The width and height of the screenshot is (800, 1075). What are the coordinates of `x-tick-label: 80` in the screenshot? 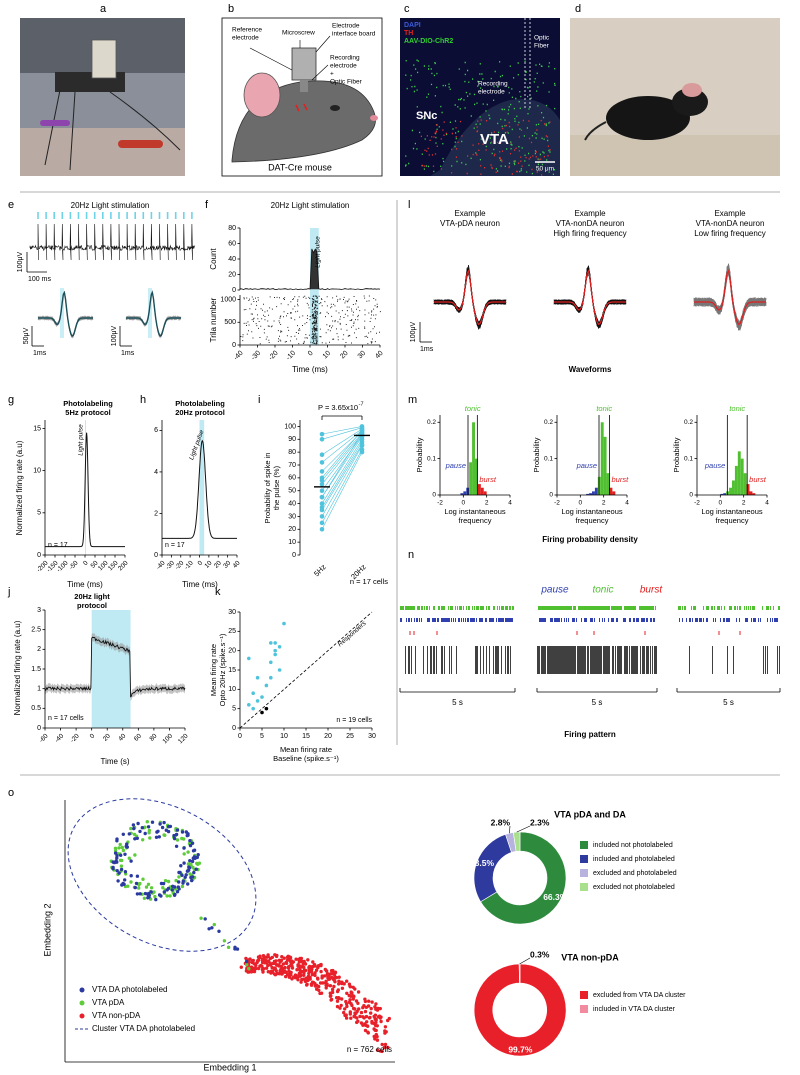 It's located at (153, 737).